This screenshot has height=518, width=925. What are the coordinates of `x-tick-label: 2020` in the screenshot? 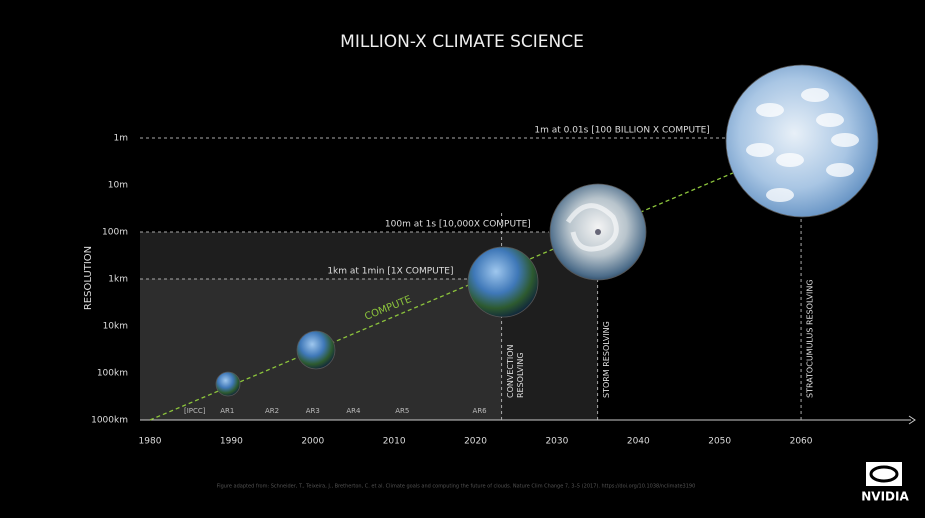 It's located at (475, 442).